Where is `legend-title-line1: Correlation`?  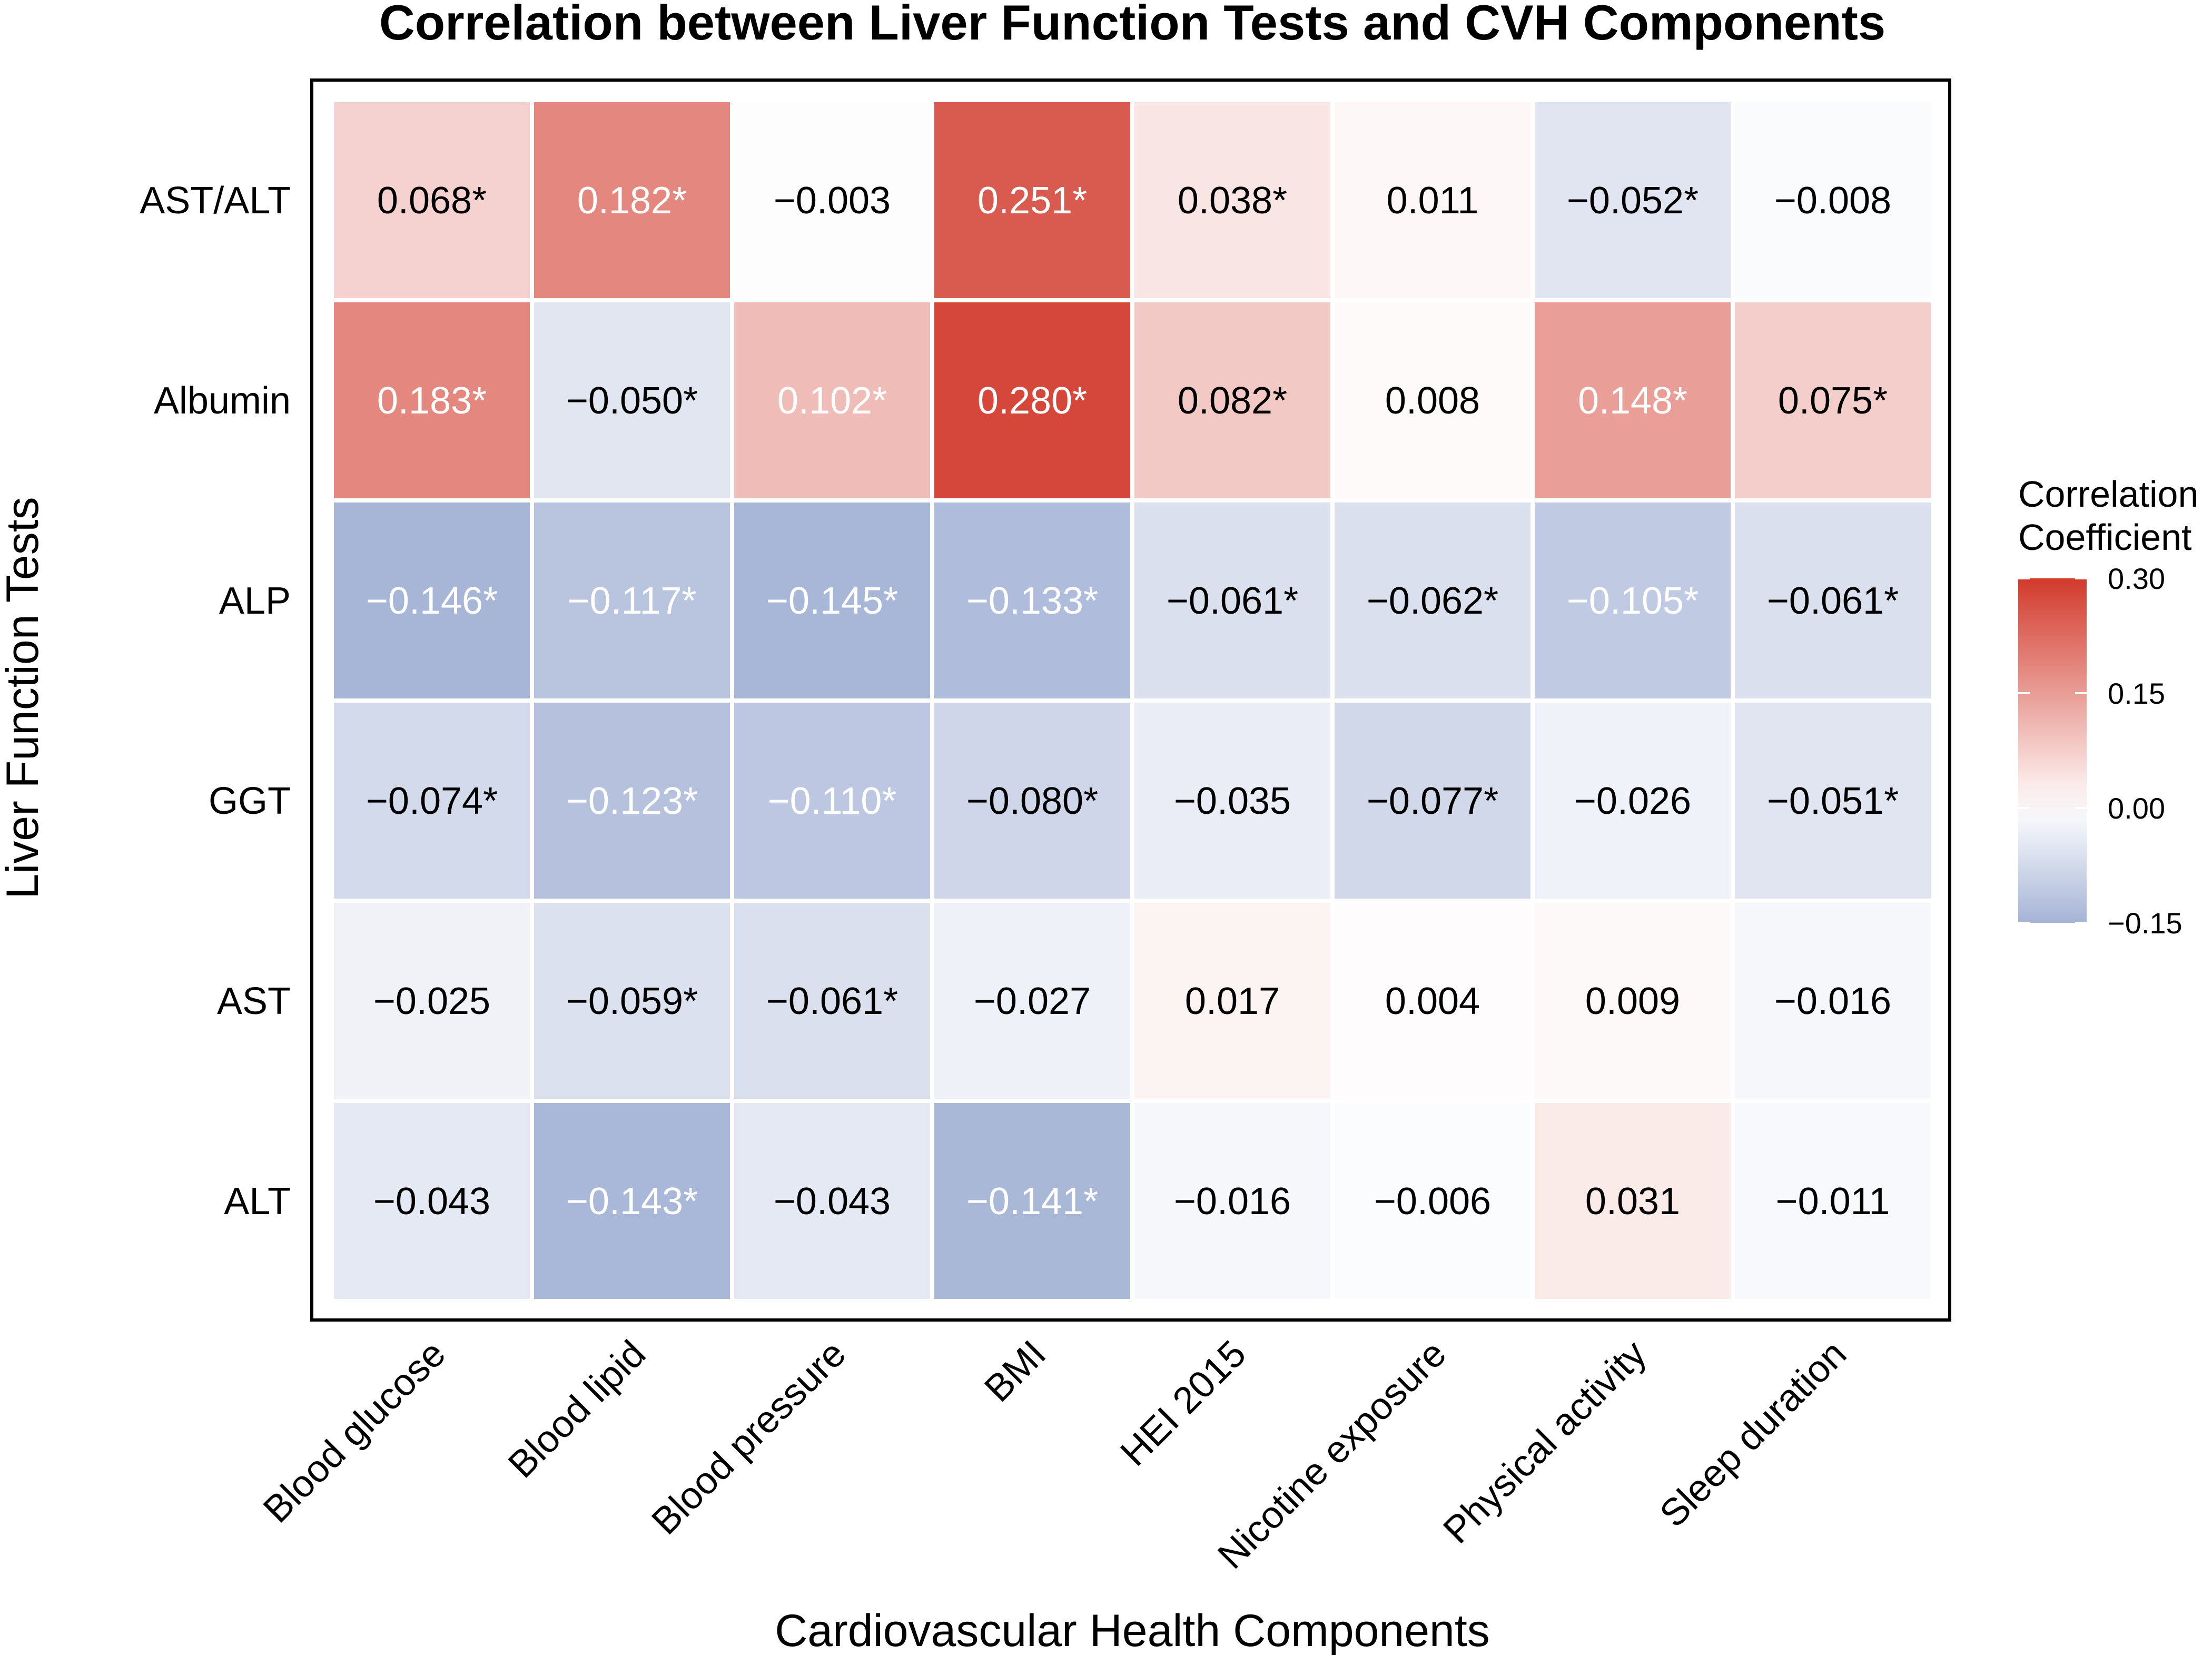
legend-title-line1: Correlation is located at coordinates (2108, 495).